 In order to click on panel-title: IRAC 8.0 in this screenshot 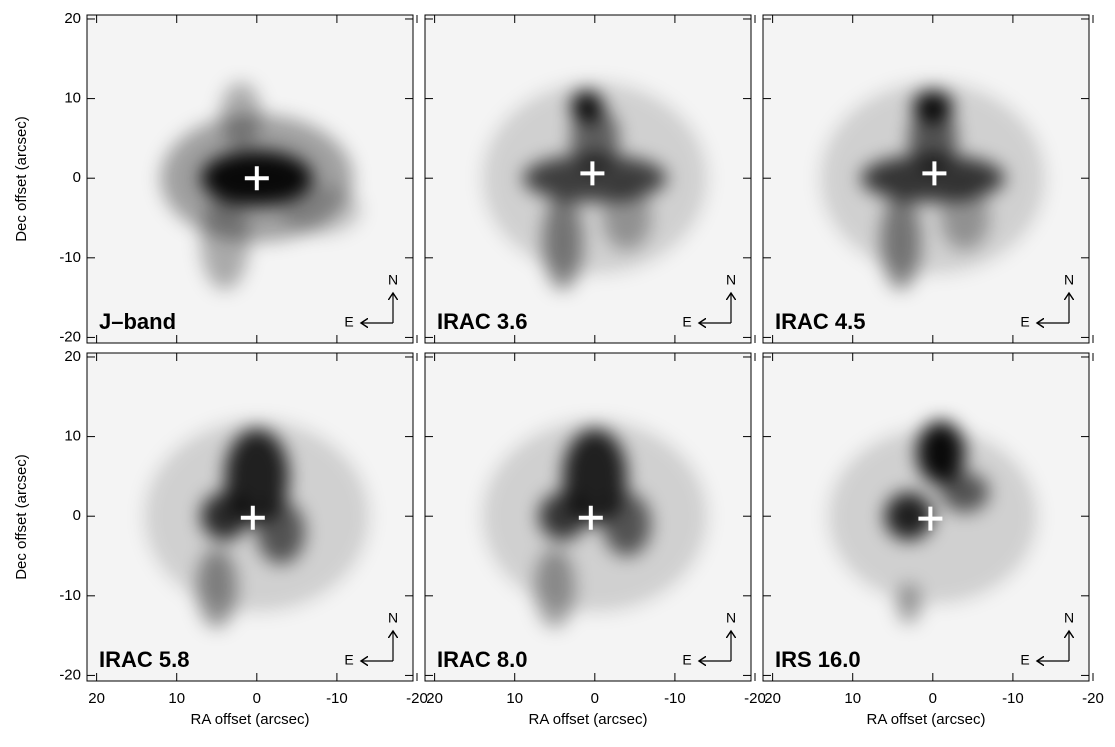, I will do `click(482, 659)`.